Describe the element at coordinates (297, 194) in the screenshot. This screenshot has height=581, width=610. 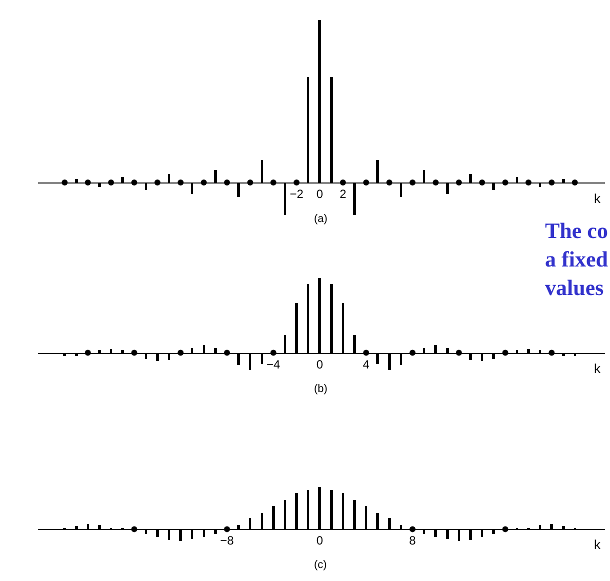
I see `x-tick-label: −2` at that location.